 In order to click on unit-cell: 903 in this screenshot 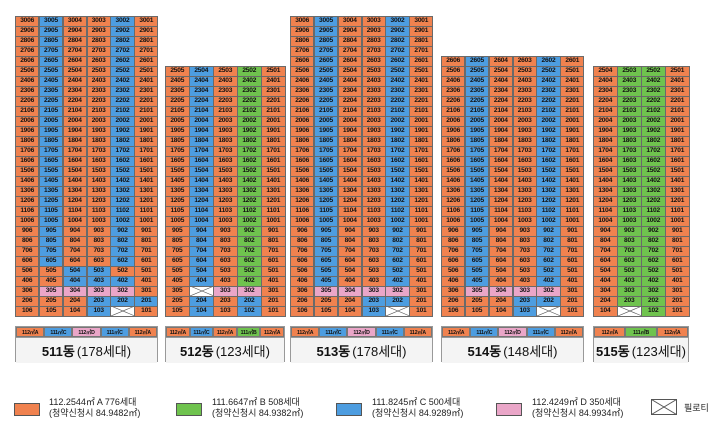, I will do `click(225, 231)`.